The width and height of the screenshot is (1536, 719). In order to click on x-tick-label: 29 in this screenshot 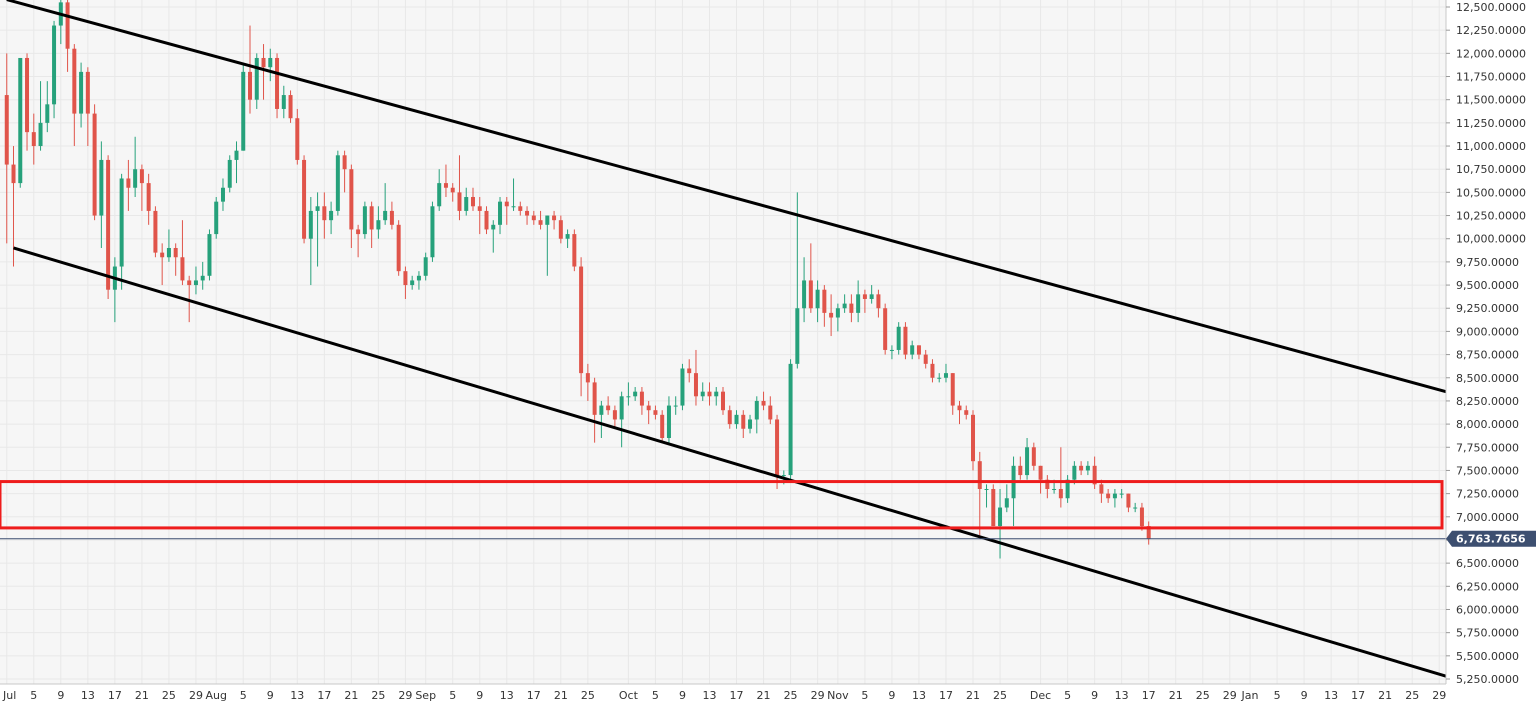, I will do `click(1439, 695)`.